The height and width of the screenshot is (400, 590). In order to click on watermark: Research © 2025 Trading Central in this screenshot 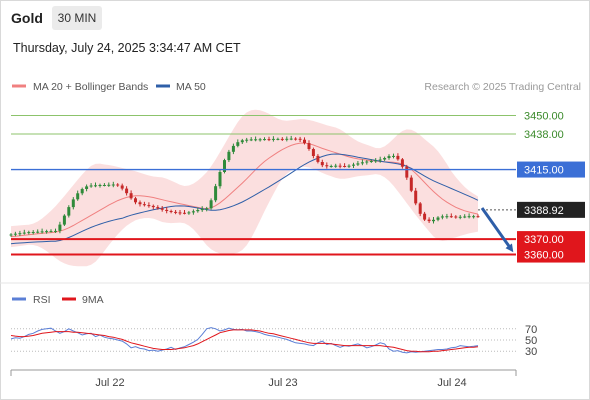, I will do `click(502, 87)`.